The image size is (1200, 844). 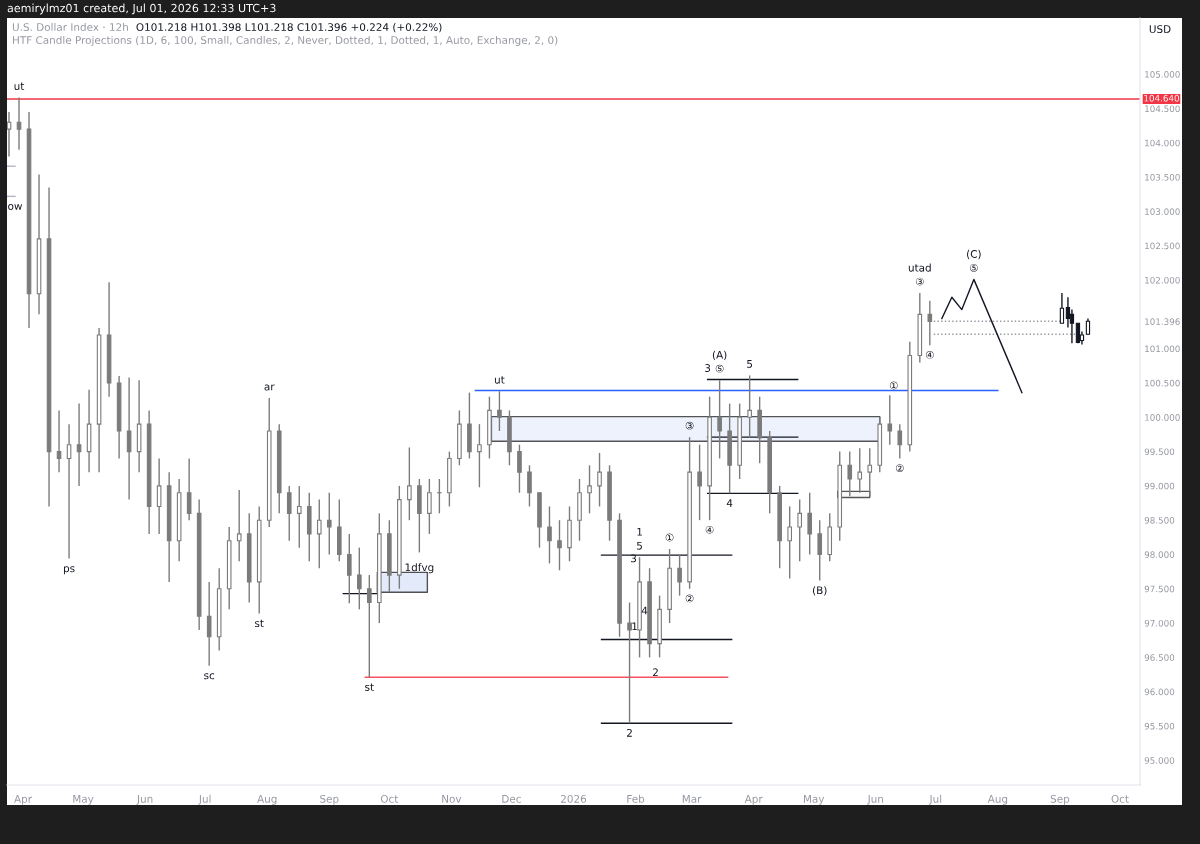 What do you see at coordinates (141, 9) in the screenshot?
I see `text: aemirylmz01 created, Jul 01, 2026 12:33 UTC+3` at bounding box center [141, 9].